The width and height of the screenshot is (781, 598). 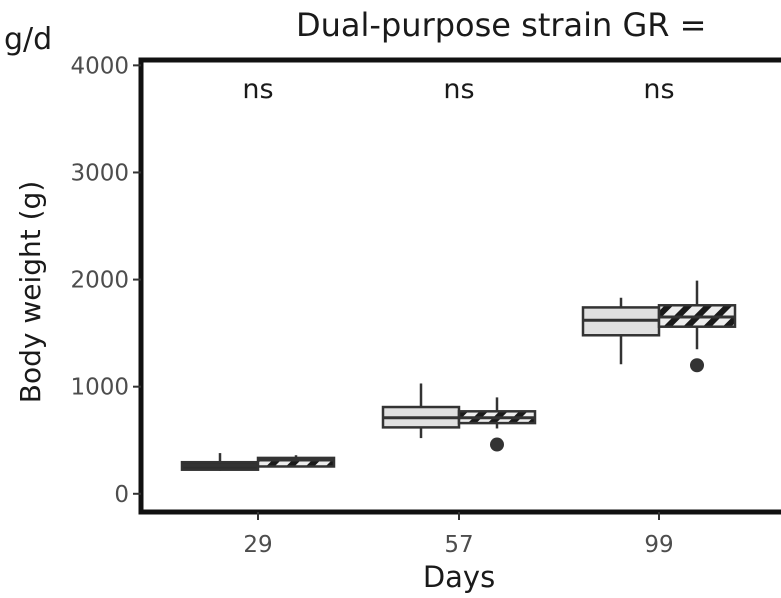 What do you see at coordinates (501, 25) in the screenshot?
I see `chart-title: Dual-purpose strain GR =` at bounding box center [501, 25].